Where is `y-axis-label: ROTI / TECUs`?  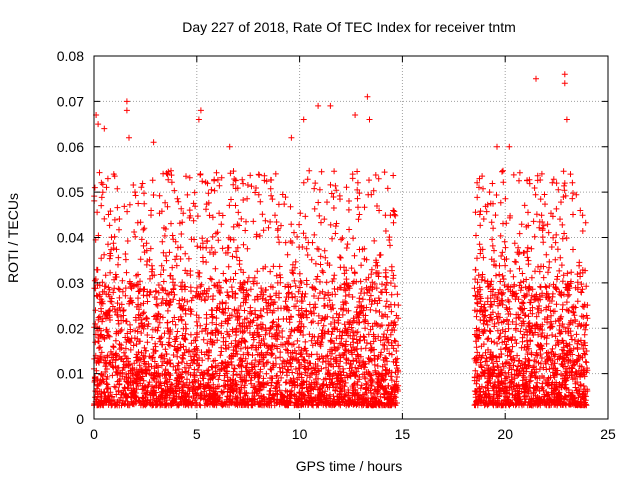 y-axis-label: ROTI / TECUs is located at coordinates (13, 238).